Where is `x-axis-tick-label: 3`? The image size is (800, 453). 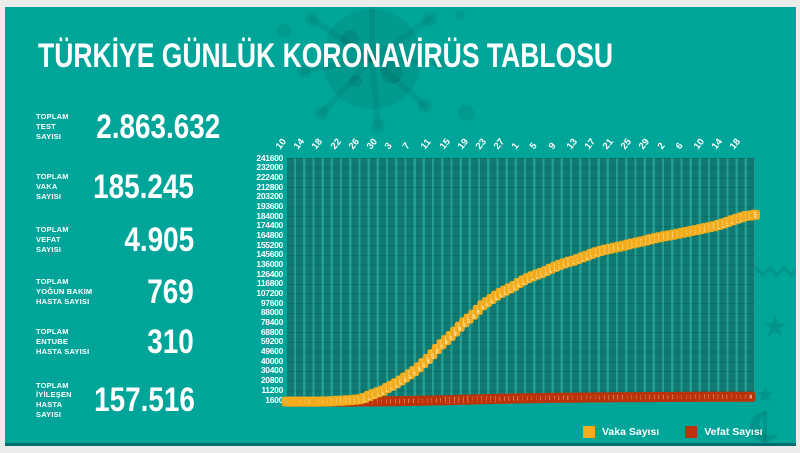 x-axis-tick-label: 3 is located at coordinates (388, 146).